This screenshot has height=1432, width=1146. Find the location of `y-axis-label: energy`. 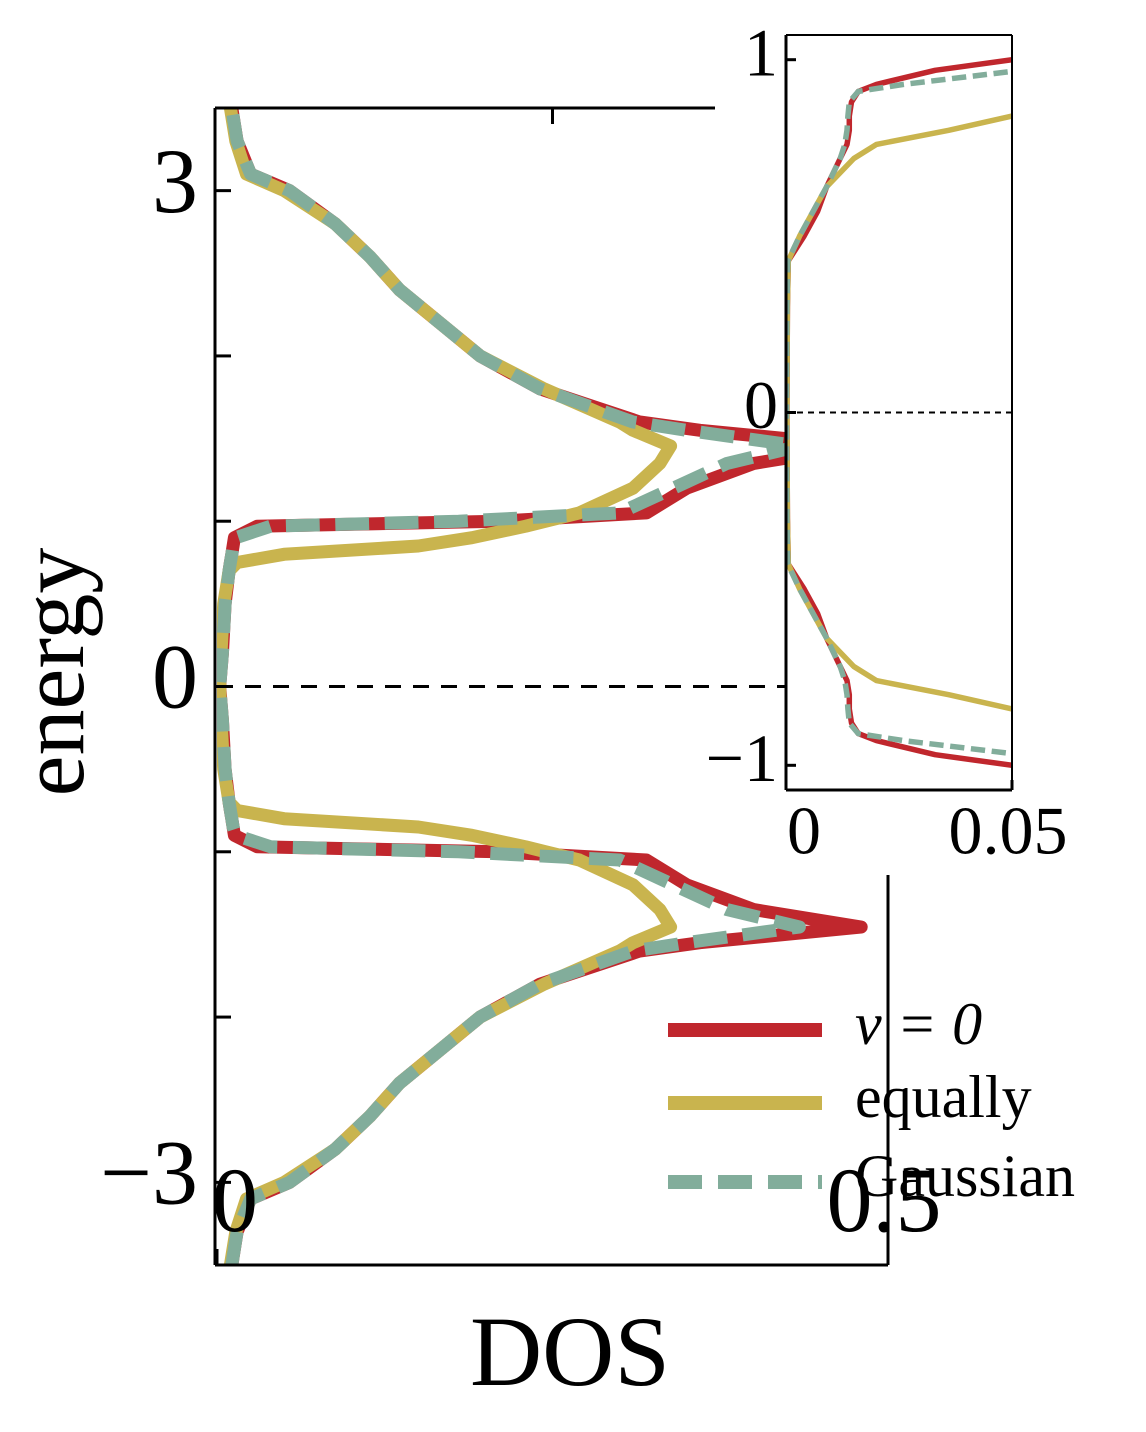

y-axis-label: energy is located at coordinates (52, 672).